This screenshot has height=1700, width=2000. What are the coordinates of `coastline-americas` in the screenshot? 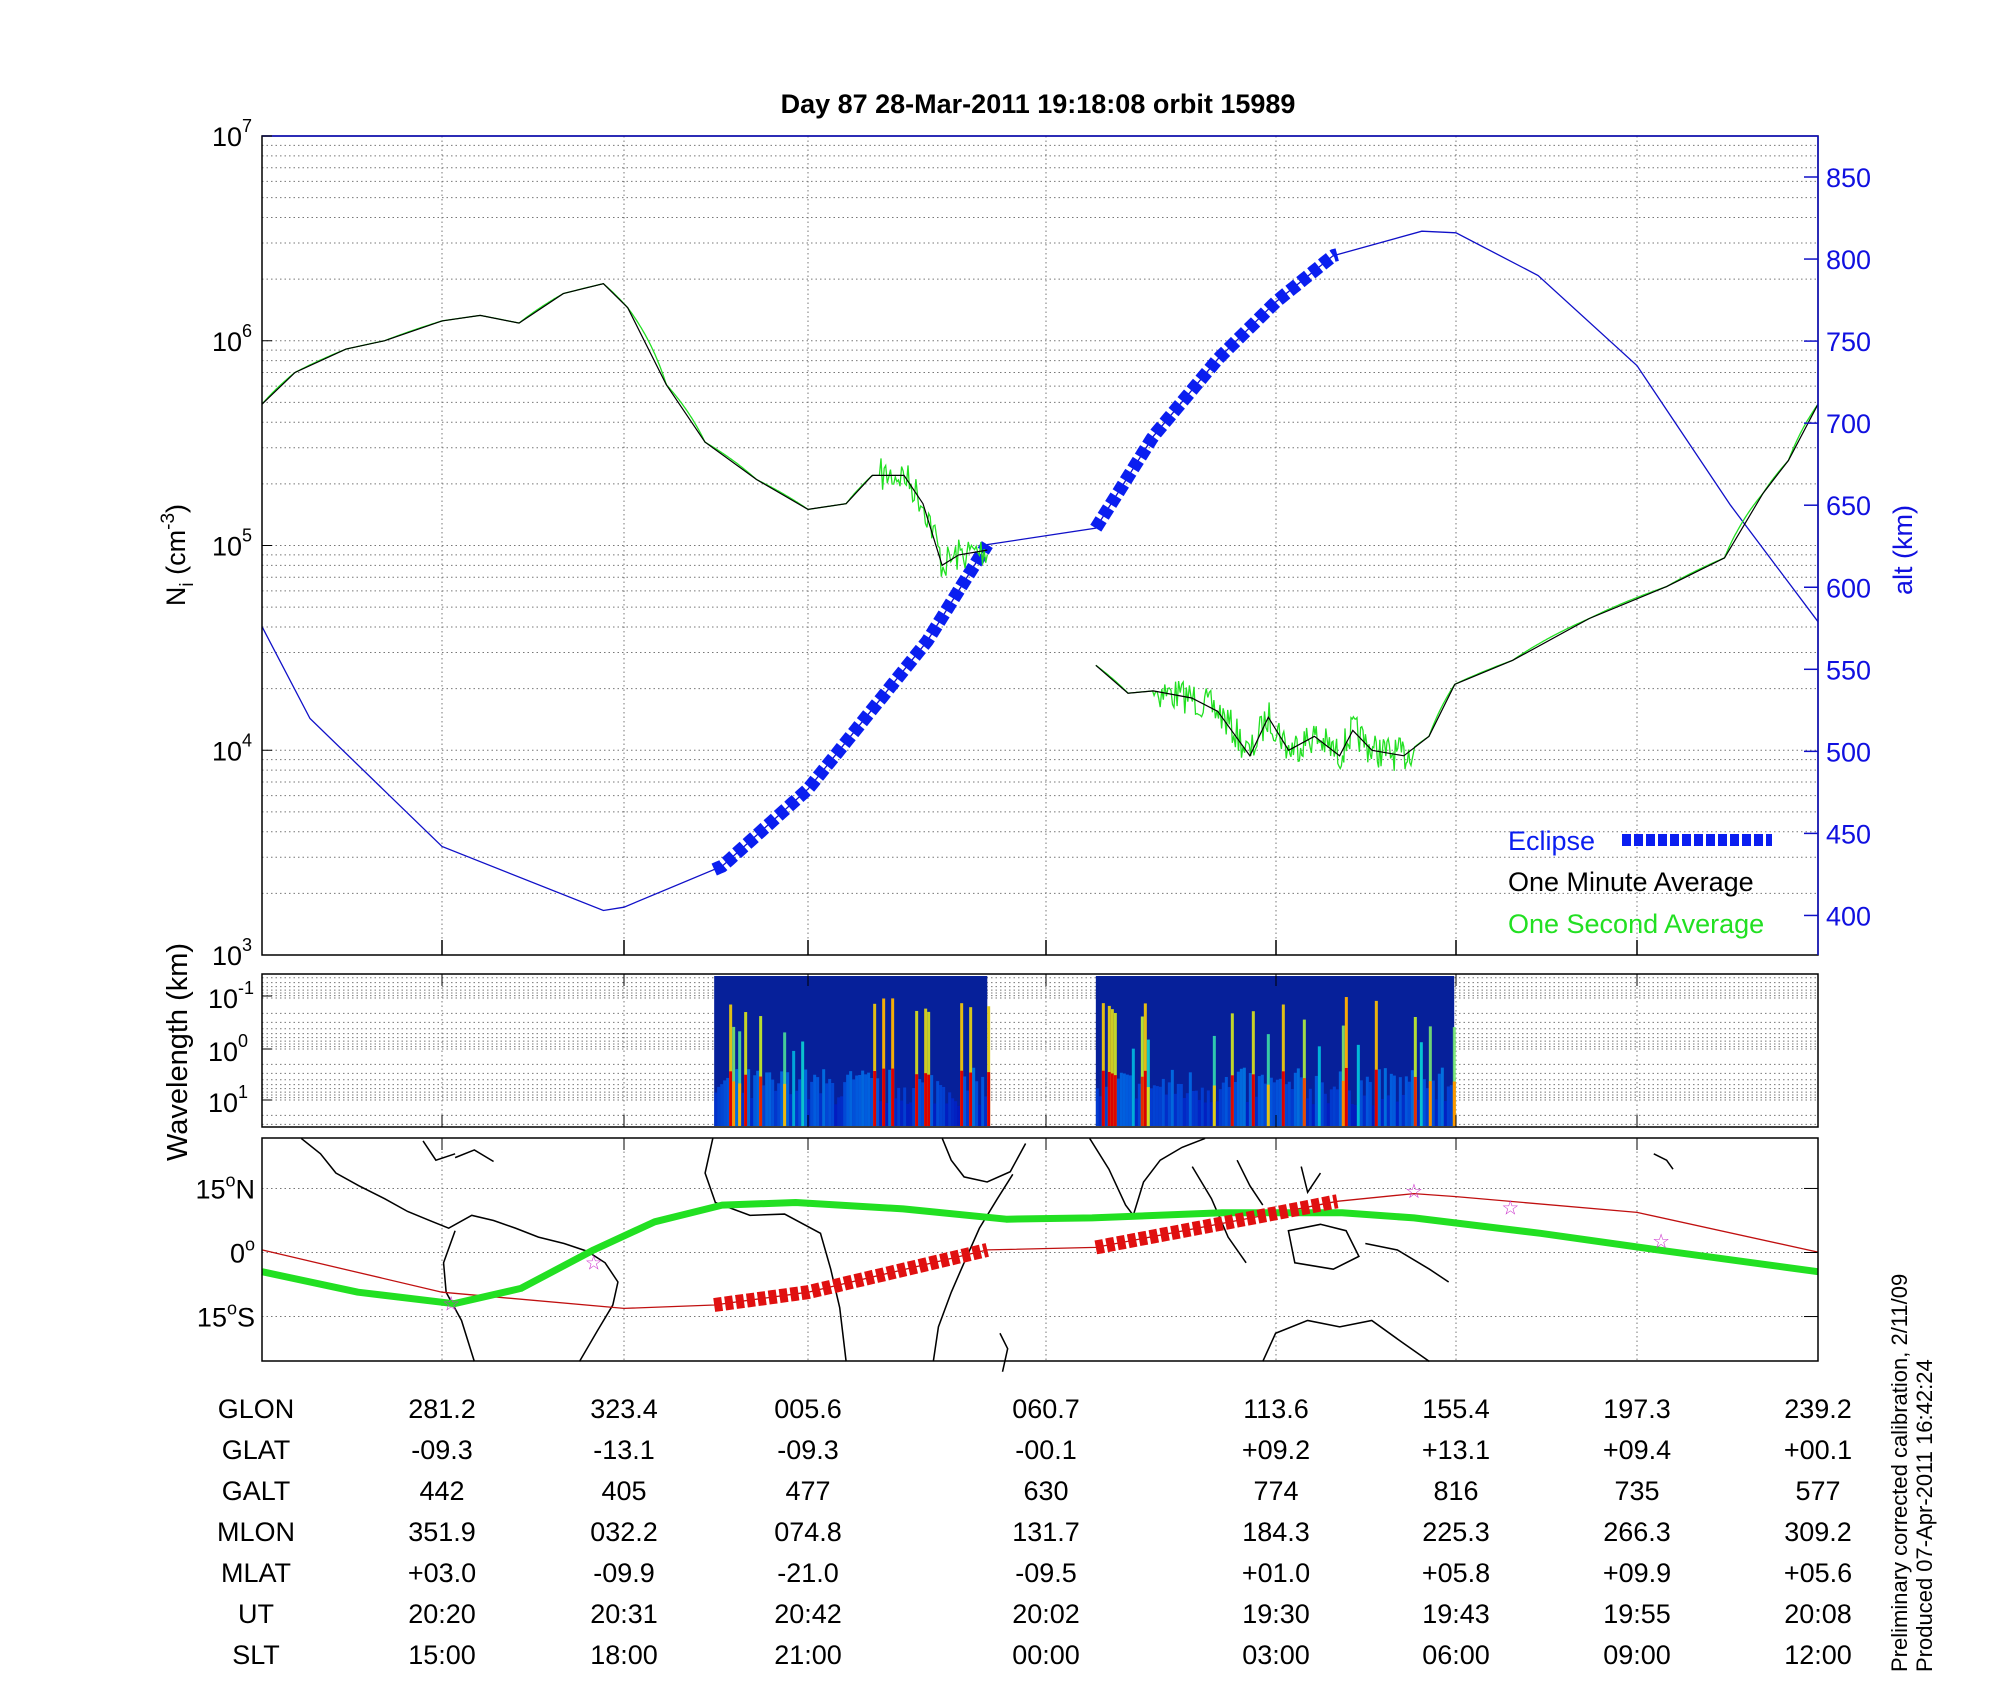 It's located at (459, 1249).